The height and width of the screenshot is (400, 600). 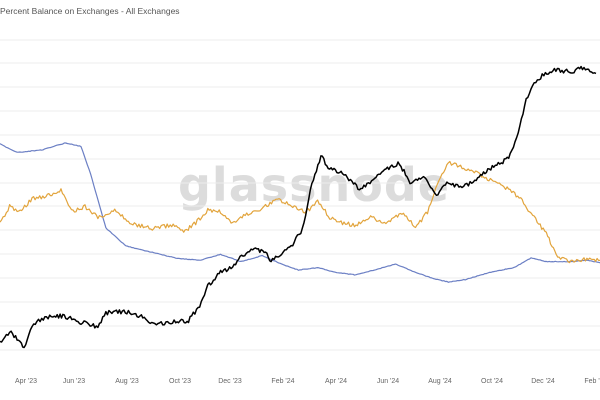 What do you see at coordinates (282, 381) in the screenshot?
I see `x-tick-label: Feb '24` at bounding box center [282, 381].